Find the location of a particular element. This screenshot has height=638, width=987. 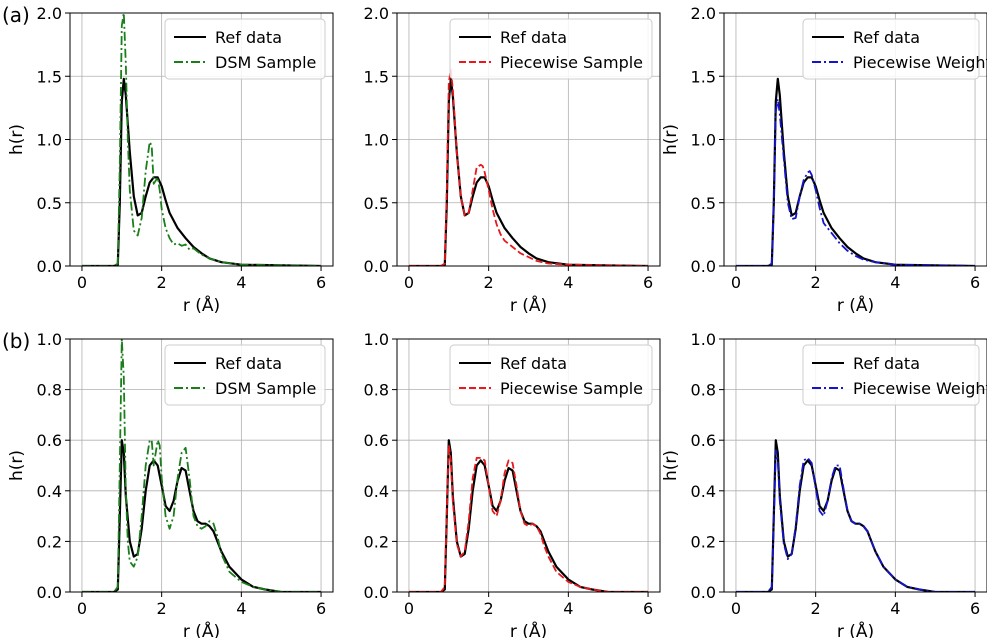

row-label-b: (b) is located at coordinates (16, 341).